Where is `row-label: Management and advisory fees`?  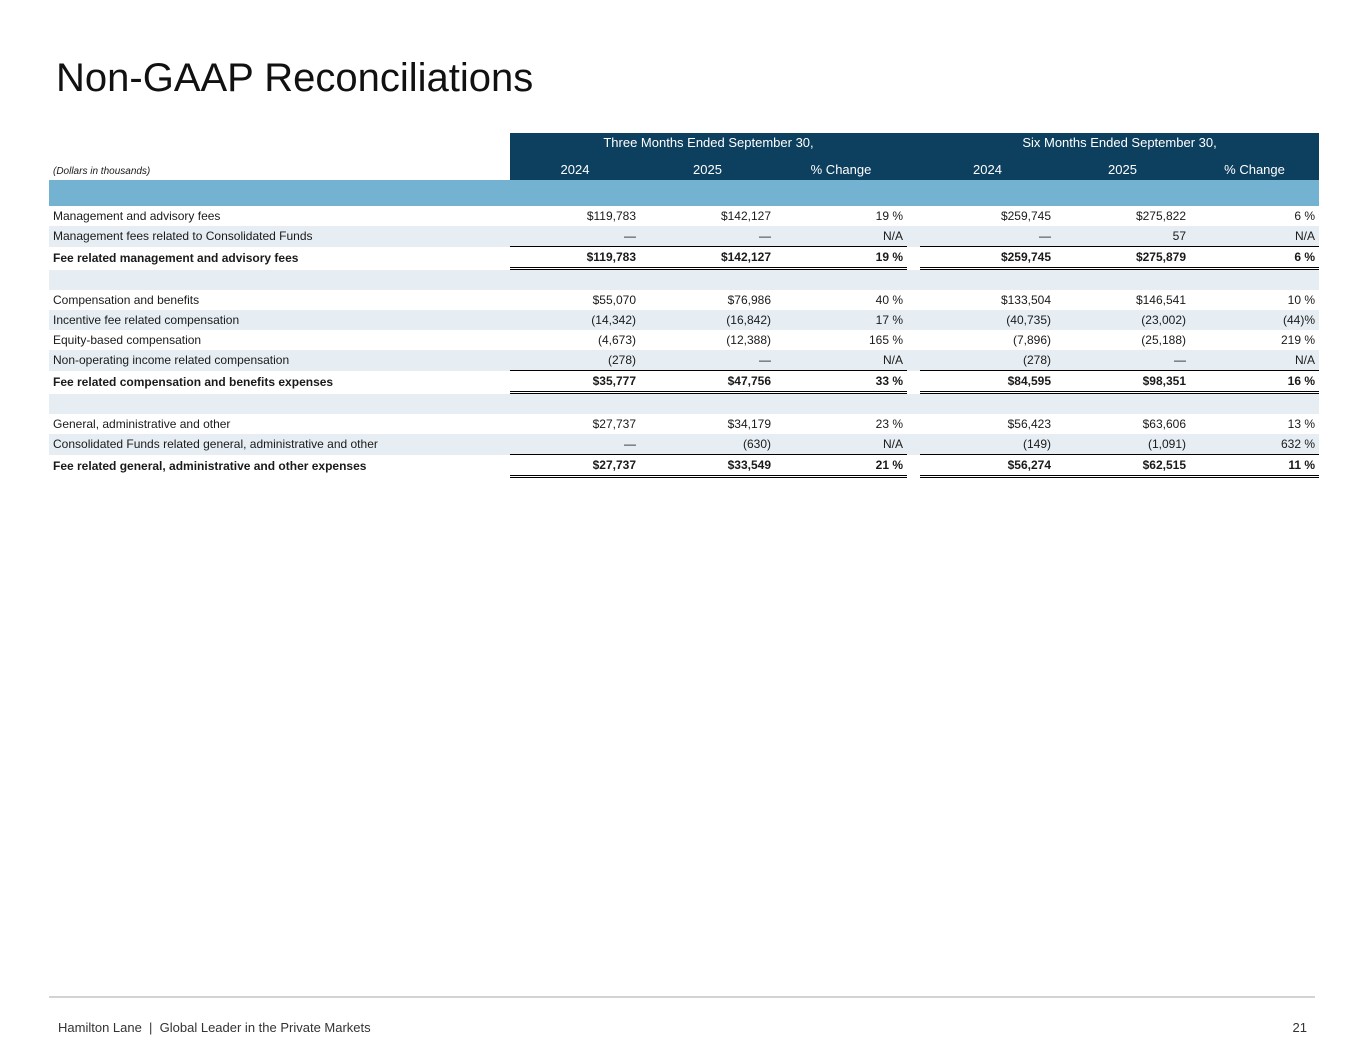
row-label: Management and advisory fees is located at coordinates (137, 216).